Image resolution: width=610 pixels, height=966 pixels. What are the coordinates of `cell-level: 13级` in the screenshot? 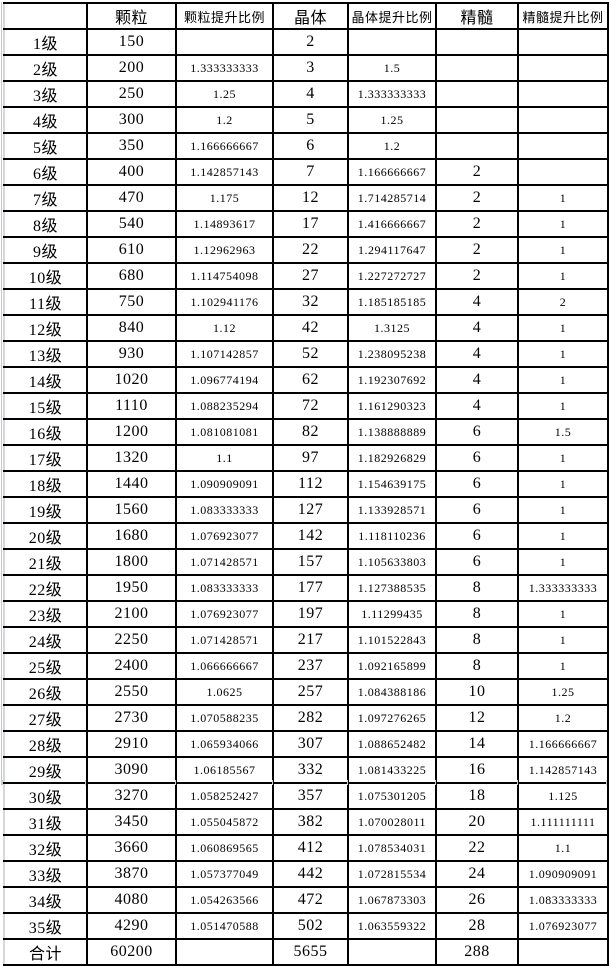 It's located at (45, 354).